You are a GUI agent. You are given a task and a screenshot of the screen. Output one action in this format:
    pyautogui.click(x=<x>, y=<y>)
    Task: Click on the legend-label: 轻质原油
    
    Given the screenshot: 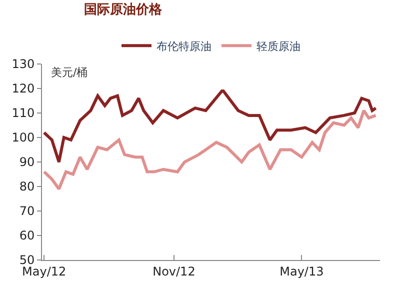 What is the action you would take?
    pyautogui.click(x=278, y=46)
    